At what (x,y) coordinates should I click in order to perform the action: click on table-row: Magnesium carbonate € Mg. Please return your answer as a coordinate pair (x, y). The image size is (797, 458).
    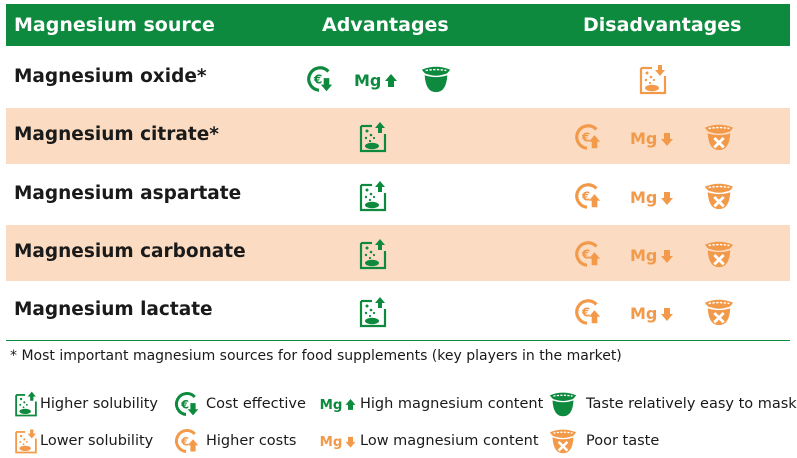
    Looking at the image, I should click on (398, 253).